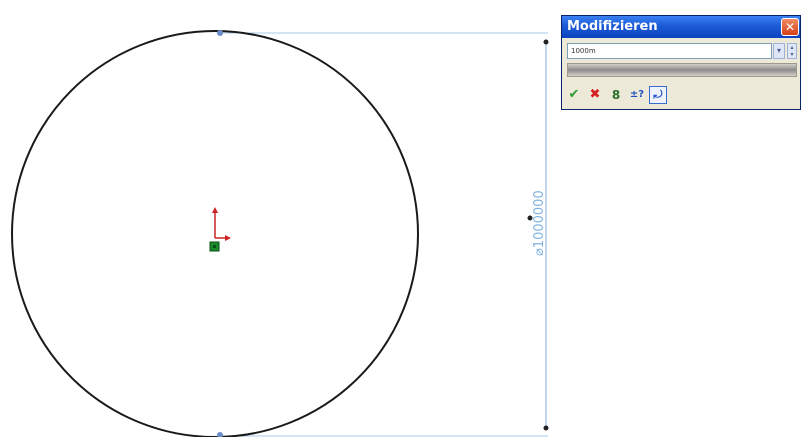 This screenshot has width=801, height=437. What do you see at coordinates (220, 434) in the screenshot?
I see `circle-bottom-point` at bounding box center [220, 434].